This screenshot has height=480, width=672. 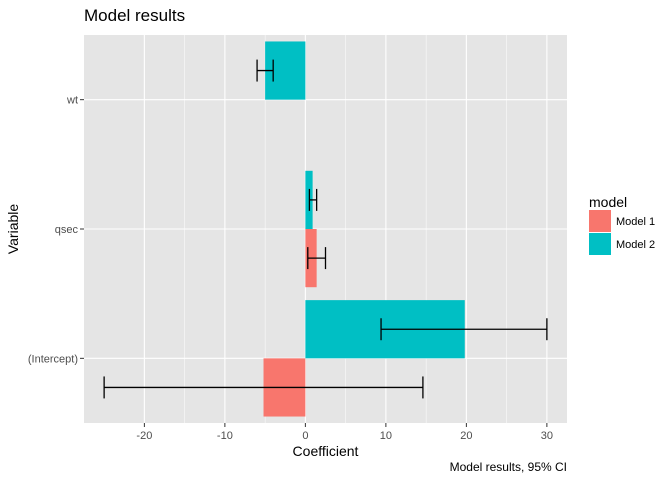 I want to click on y-tick-label: wt, so click(x=72, y=101).